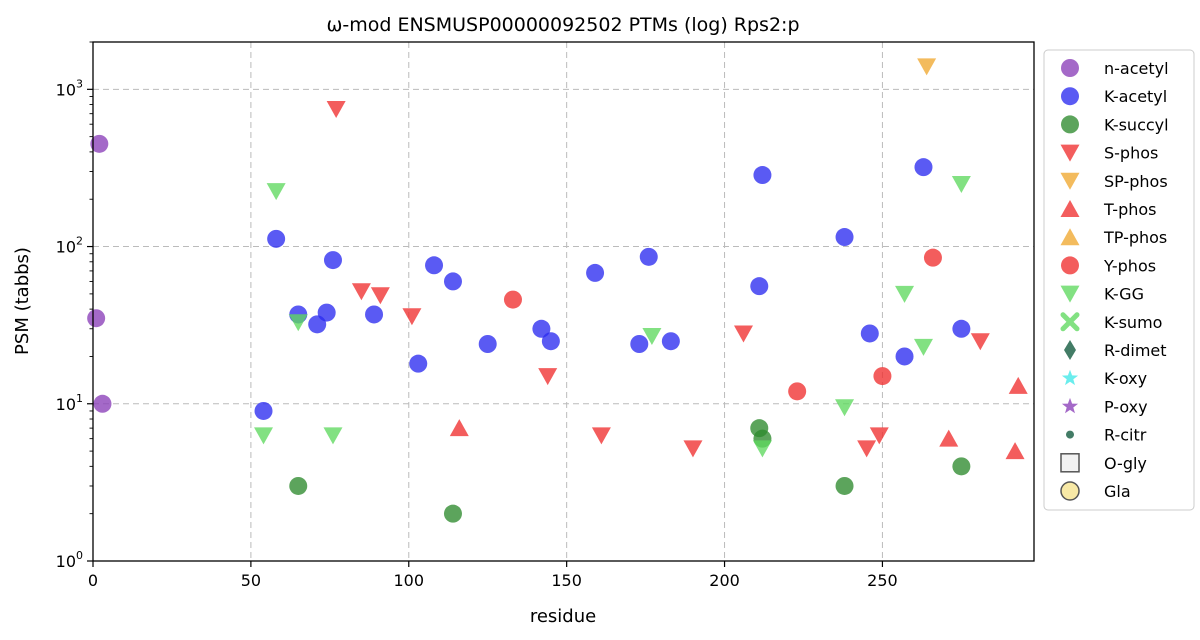  Describe the element at coordinates (69, 246) in the screenshot. I see `y-tick-label: 10²` at that location.